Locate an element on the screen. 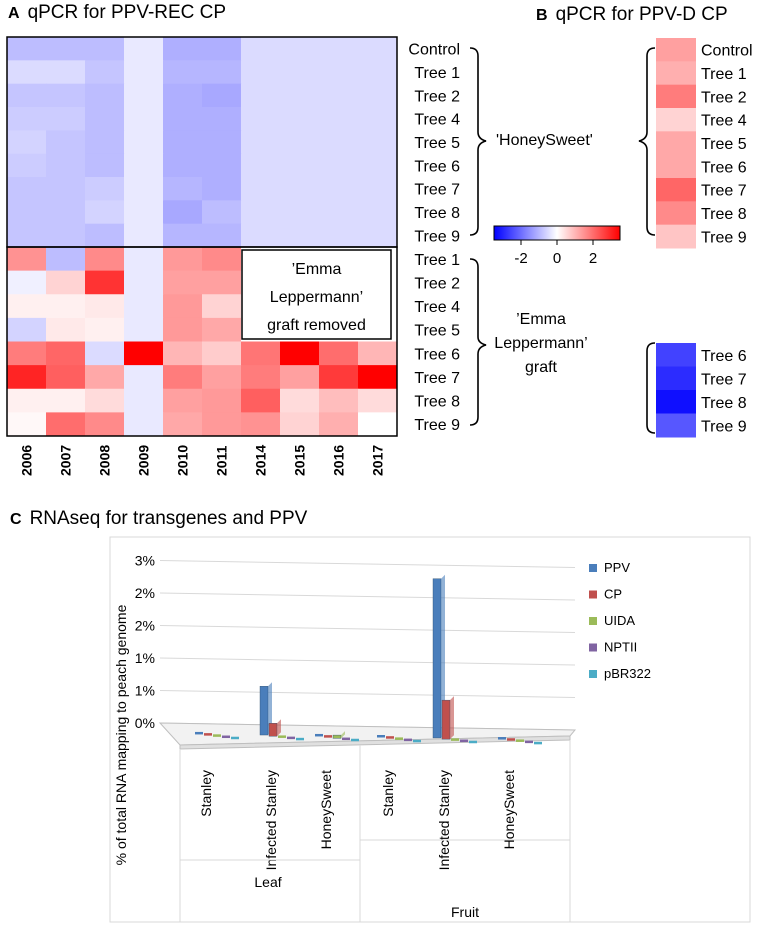  category-label: Stanley is located at coordinates (206, 793).